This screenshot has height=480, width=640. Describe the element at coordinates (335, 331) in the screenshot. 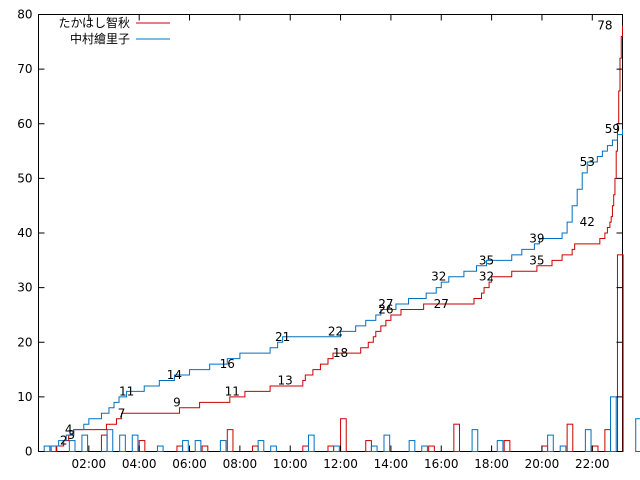

I see `point-label-series-1-6: 22` at that location.